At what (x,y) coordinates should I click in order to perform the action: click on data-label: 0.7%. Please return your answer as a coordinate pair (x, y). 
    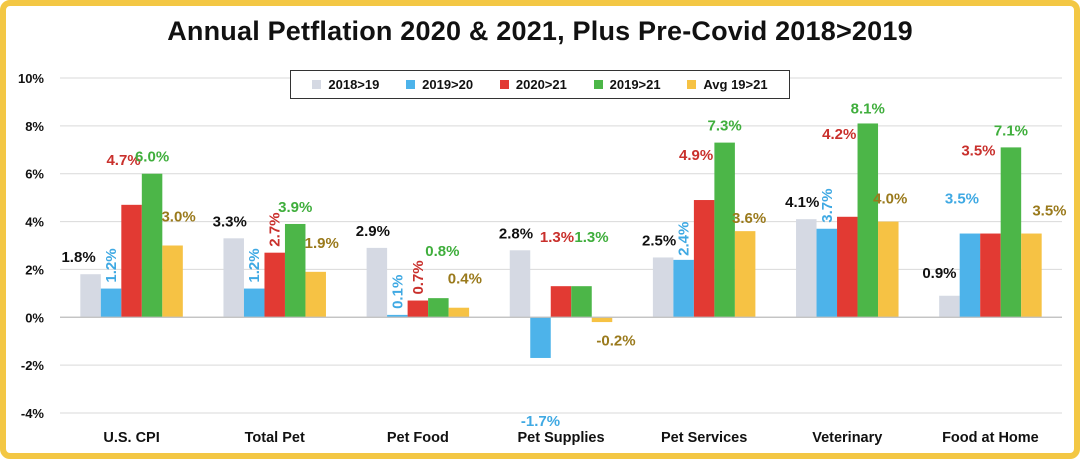
    Looking at the image, I should click on (418, 277).